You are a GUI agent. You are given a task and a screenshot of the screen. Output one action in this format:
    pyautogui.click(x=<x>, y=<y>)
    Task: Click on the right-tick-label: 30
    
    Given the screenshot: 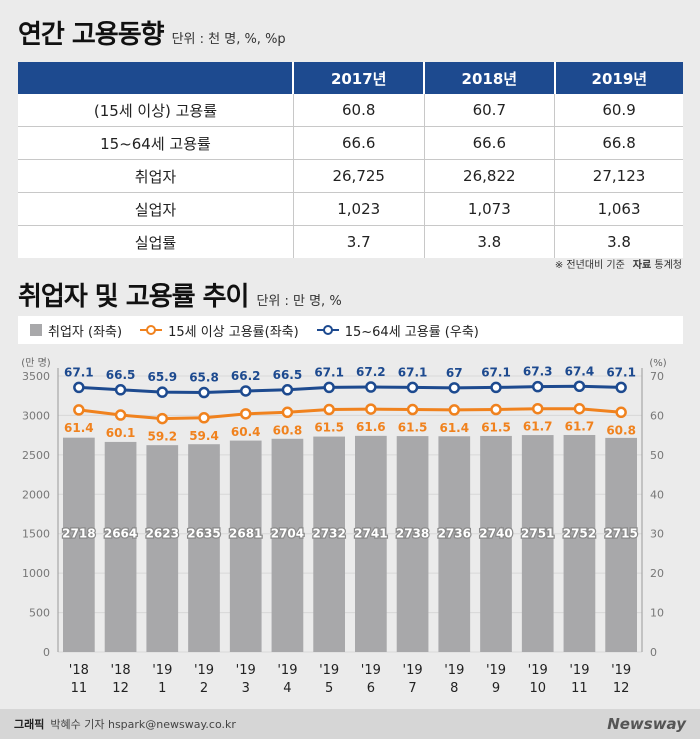 What is the action you would take?
    pyautogui.click(x=657, y=534)
    